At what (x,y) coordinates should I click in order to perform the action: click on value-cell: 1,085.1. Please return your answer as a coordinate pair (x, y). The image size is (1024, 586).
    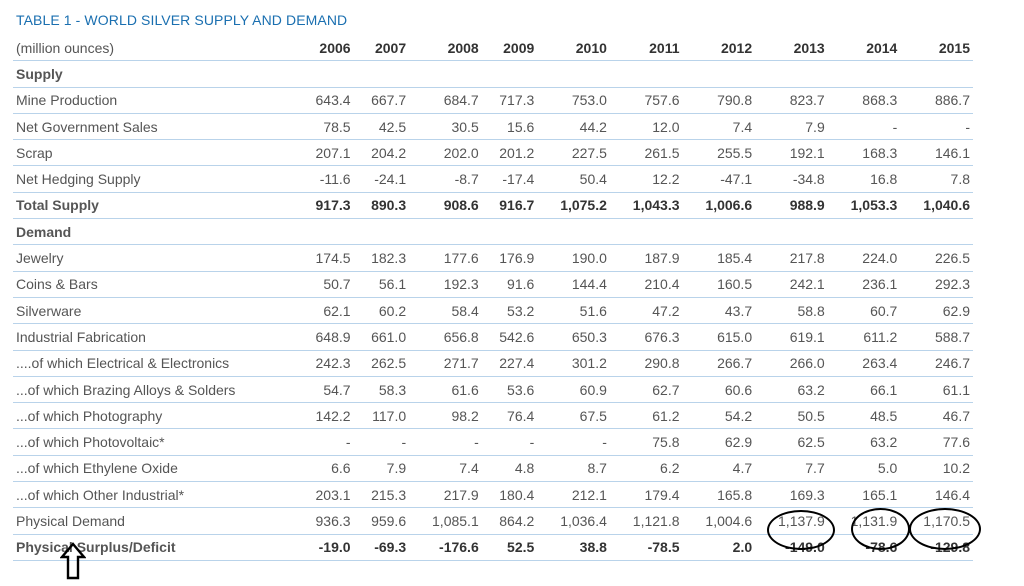
    Looking at the image, I should click on (445, 521).